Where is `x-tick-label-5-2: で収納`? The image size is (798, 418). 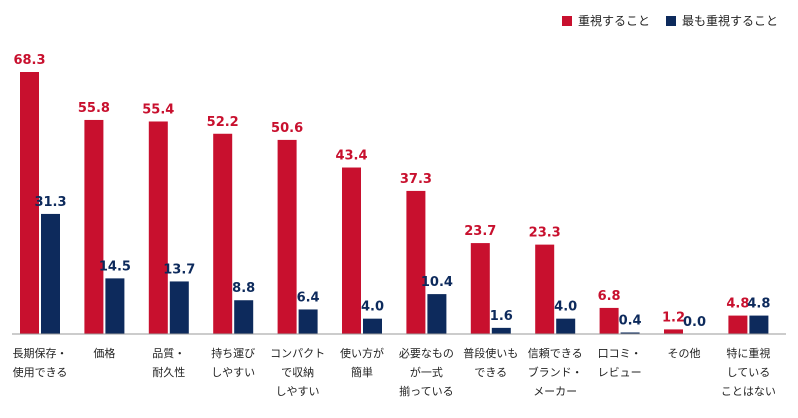 x-tick-label-5-2: で収納 is located at coordinates (297, 372).